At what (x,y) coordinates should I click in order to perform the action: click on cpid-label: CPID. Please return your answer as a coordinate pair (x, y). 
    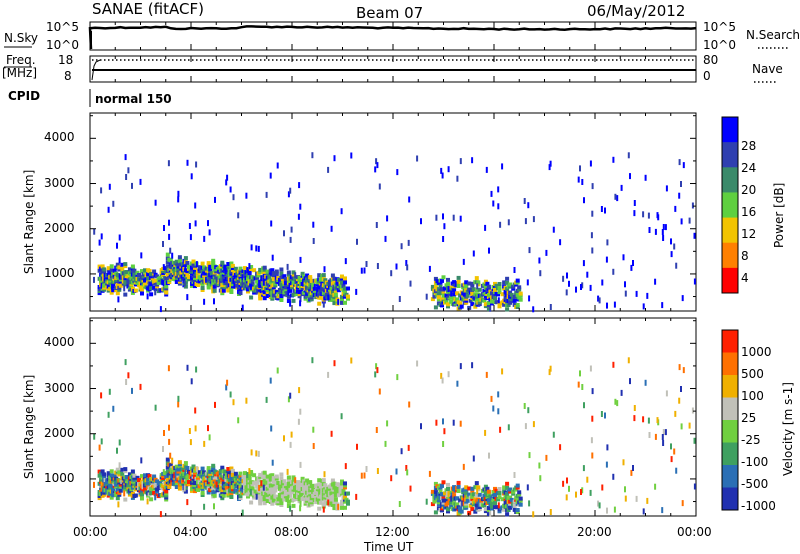
    Looking at the image, I should click on (24, 96).